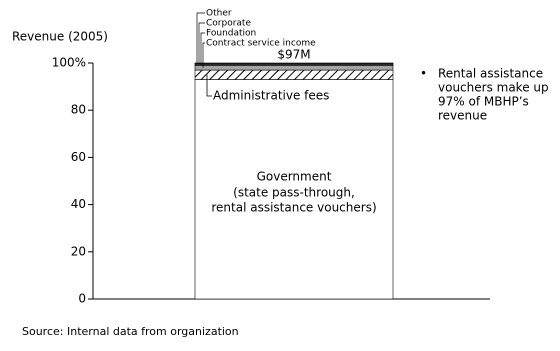 Image resolution: width=560 pixels, height=351 pixels. What do you see at coordinates (231, 34) in the screenshot?
I see `segment-label: Foundation` at bounding box center [231, 34].